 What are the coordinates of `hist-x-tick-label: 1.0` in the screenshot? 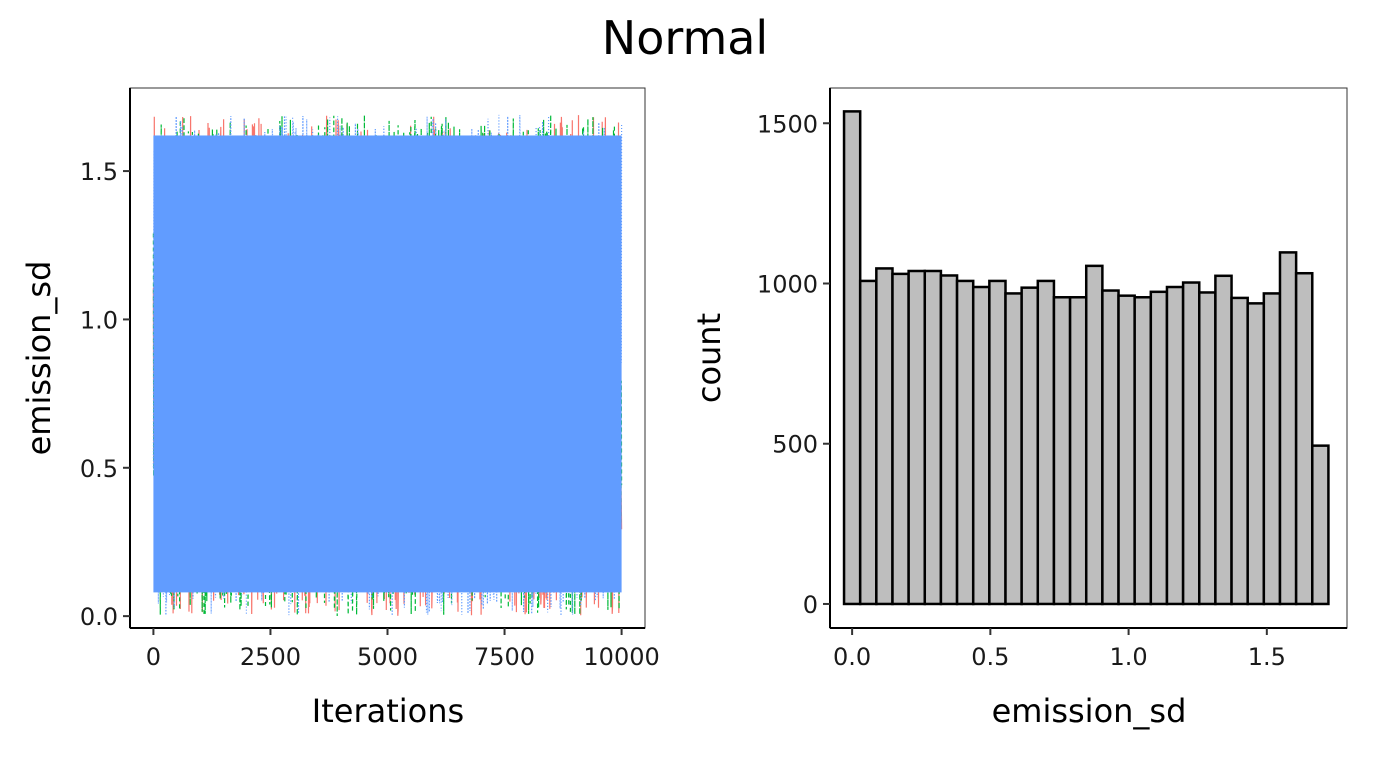 It's located at (1129, 657).